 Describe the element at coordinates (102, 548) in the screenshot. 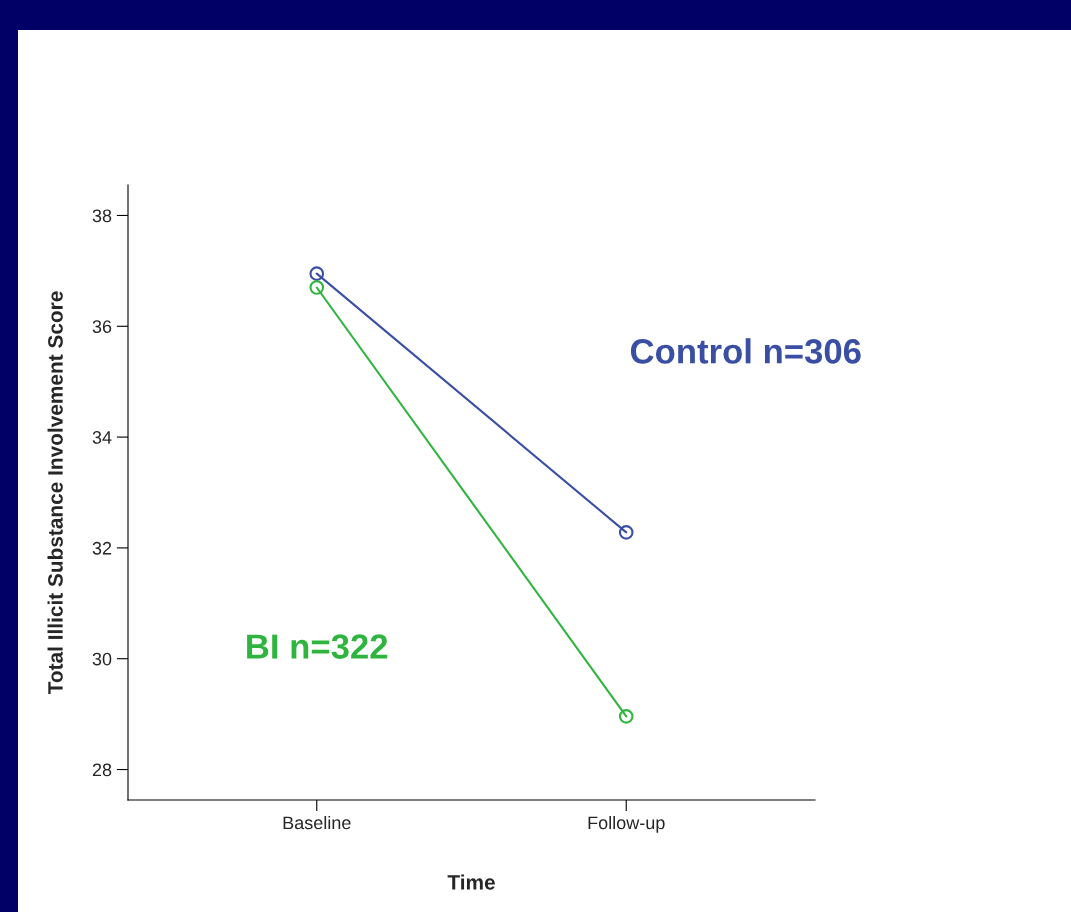

I see `y-tick-label: 32` at that location.